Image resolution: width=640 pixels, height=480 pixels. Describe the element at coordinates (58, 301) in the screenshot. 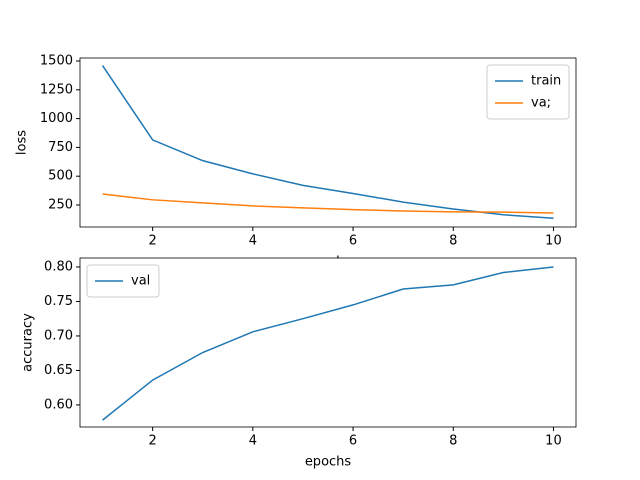

I see `y-tick-label: 0.75` at that location.